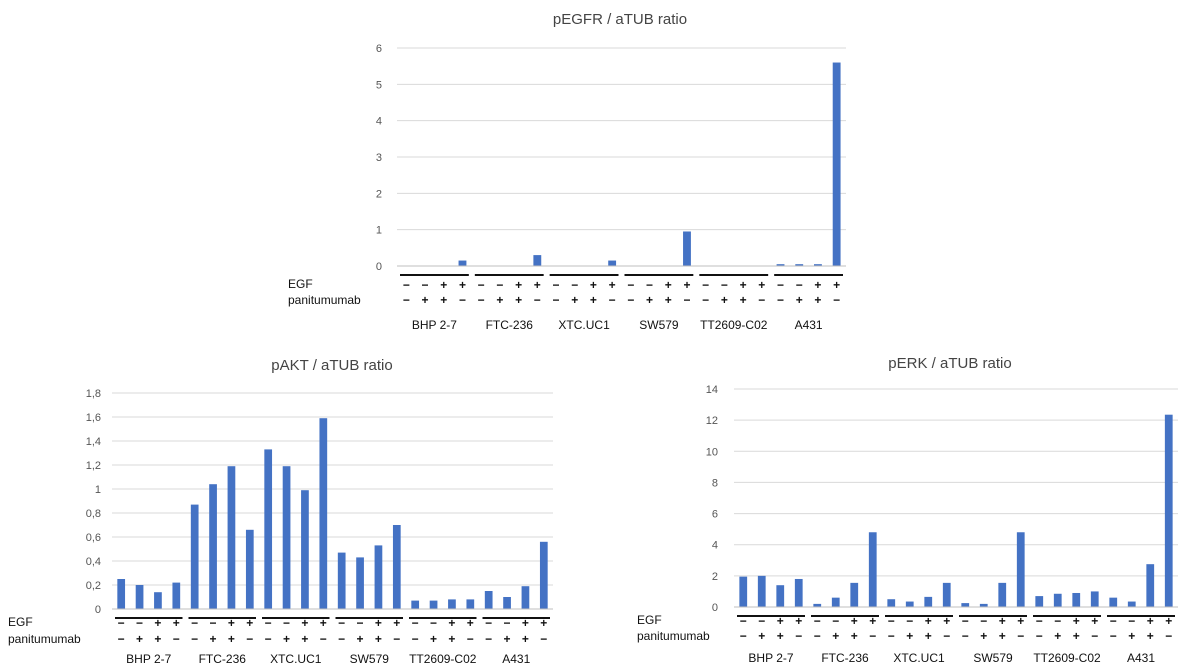 The height and width of the screenshot is (671, 1181). Describe the element at coordinates (93, 538) in the screenshot. I see `y-tick-label: 0,6` at that location.